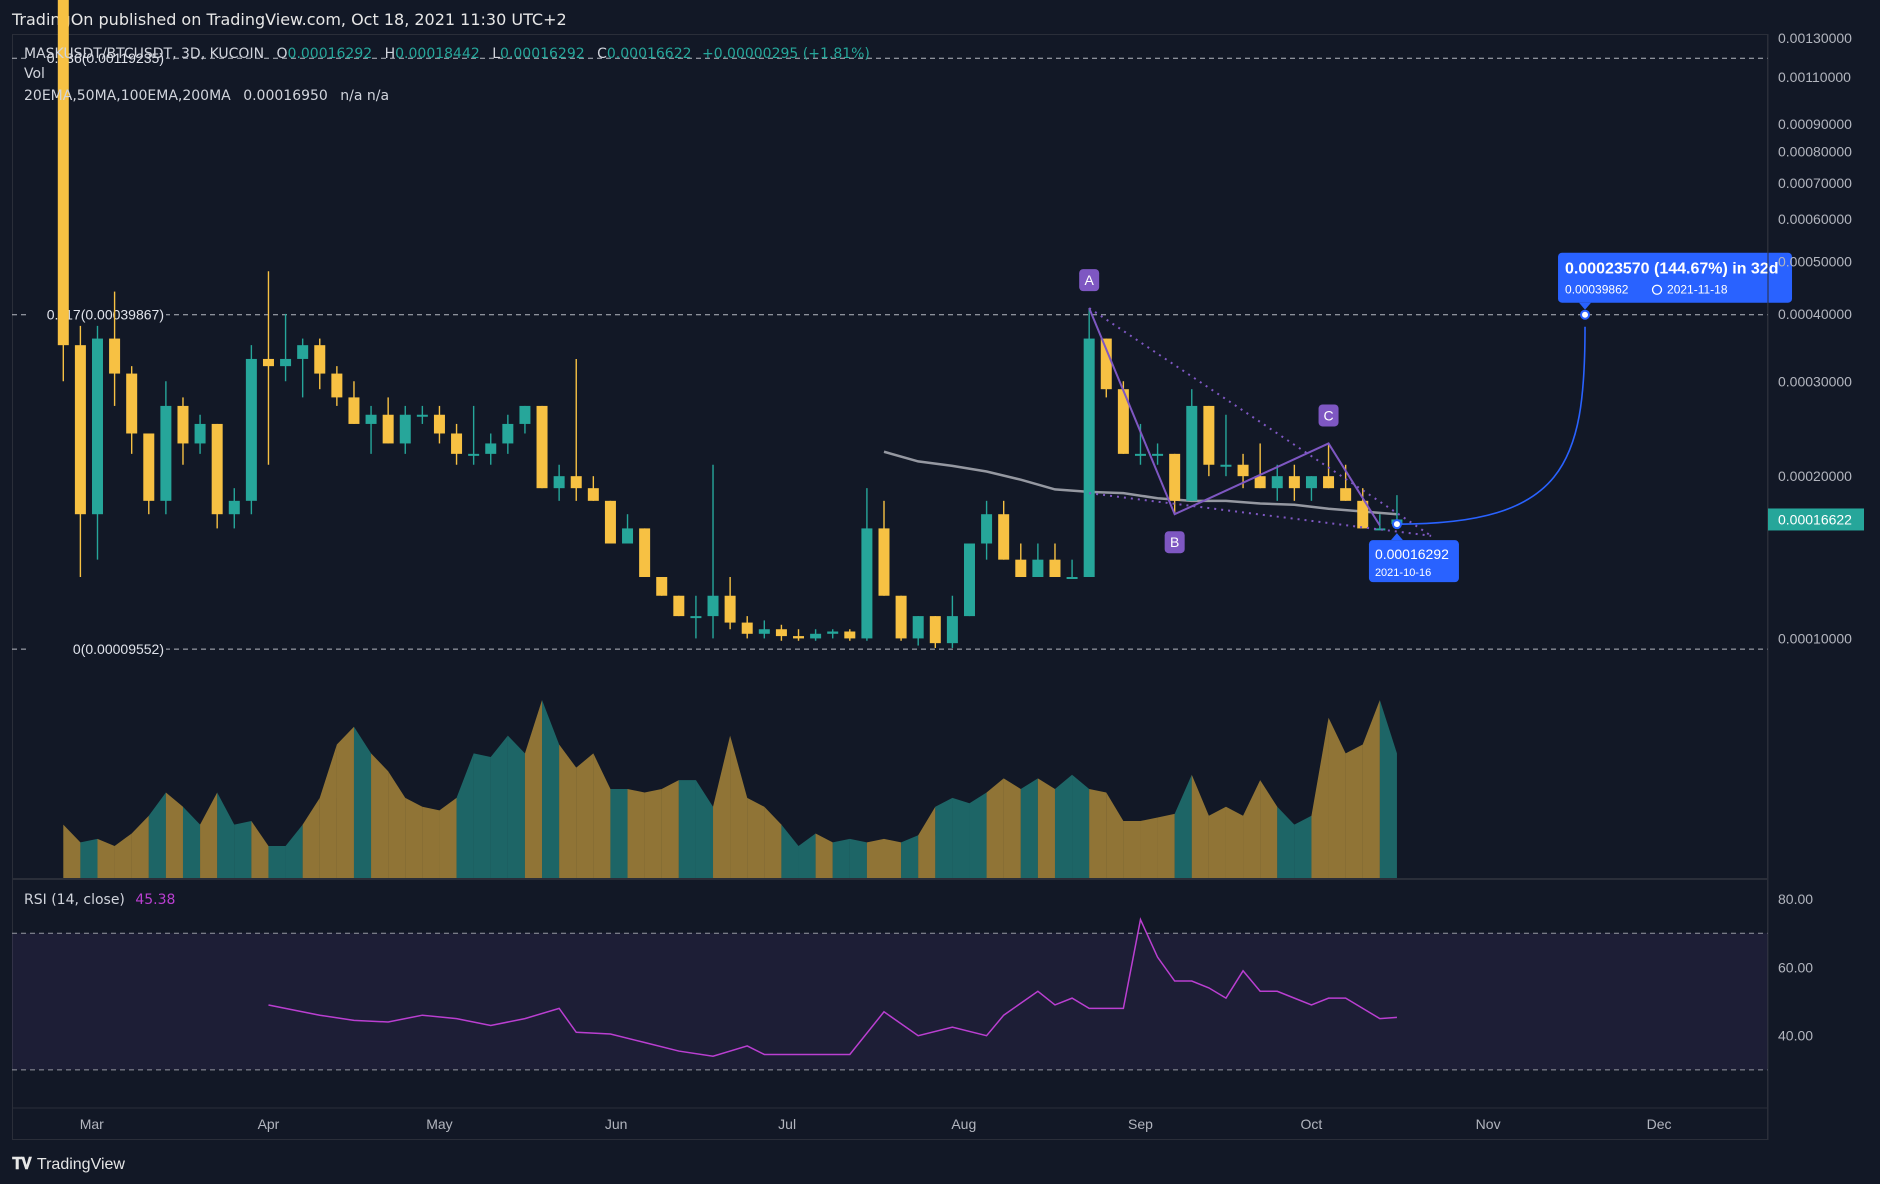 This screenshot has width=1880, height=1184. I want to click on projection-start-point, so click(1396, 524).